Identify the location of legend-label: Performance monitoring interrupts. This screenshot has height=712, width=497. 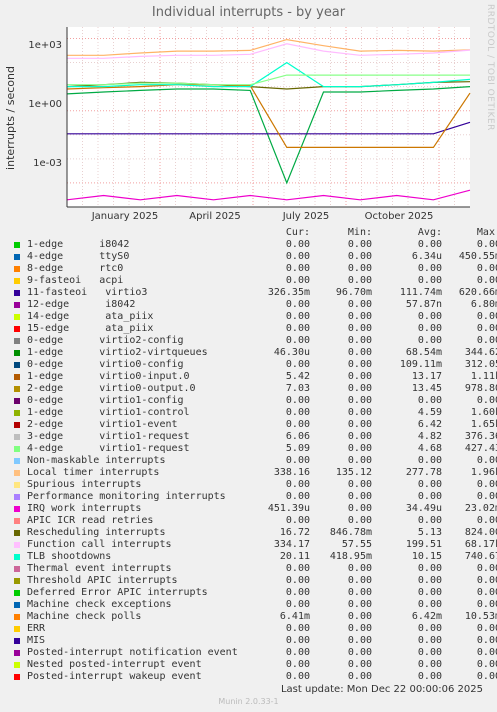
(126, 496).